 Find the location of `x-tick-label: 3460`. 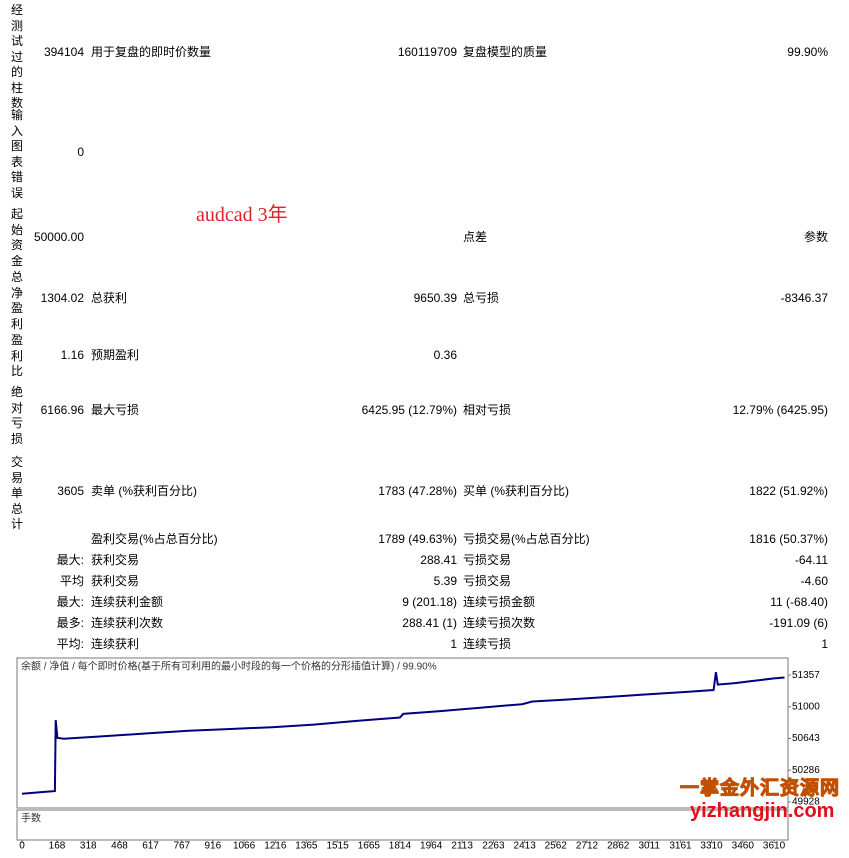

x-tick-label: 3460 is located at coordinates (743, 846).